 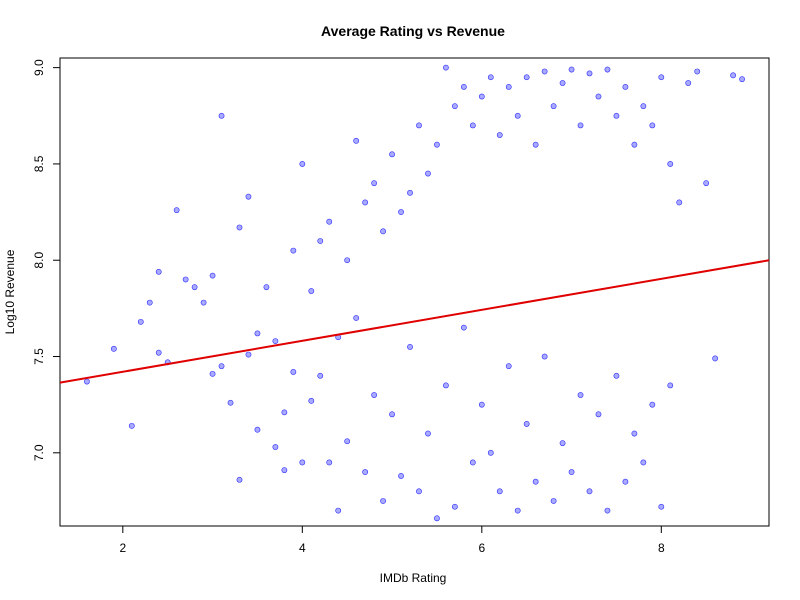 What do you see at coordinates (10, 291) in the screenshot?
I see `y-axis-title: Log10 Revenue` at bounding box center [10, 291].